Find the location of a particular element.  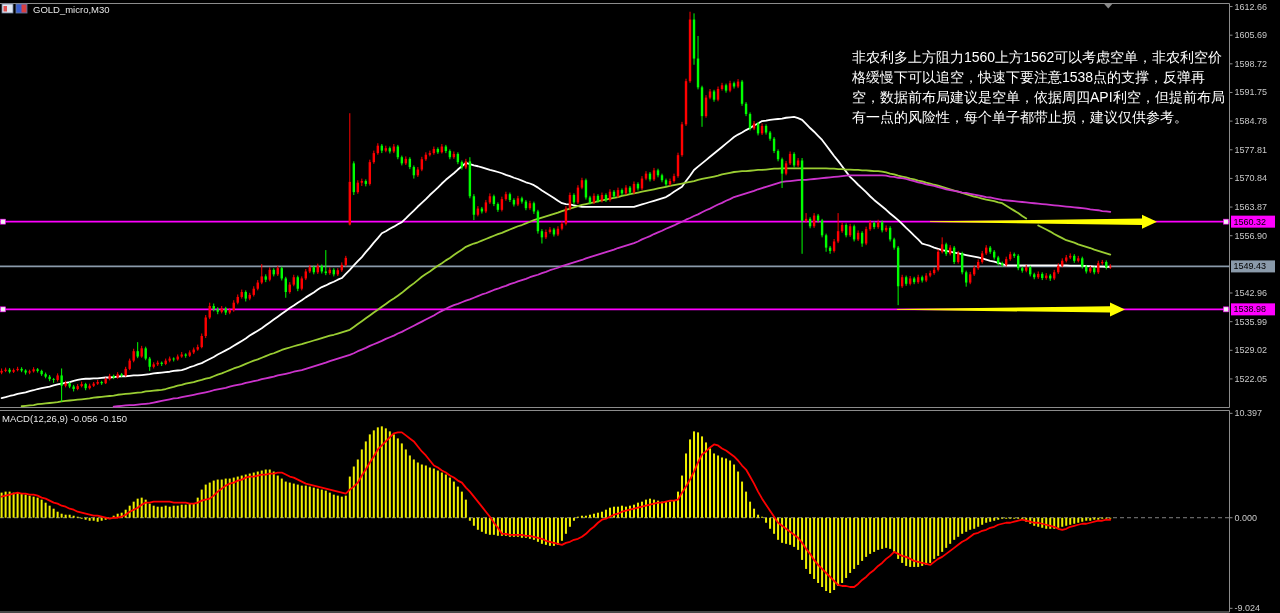

ref-line-label: 1560.32 is located at coordinates (1250, 221).